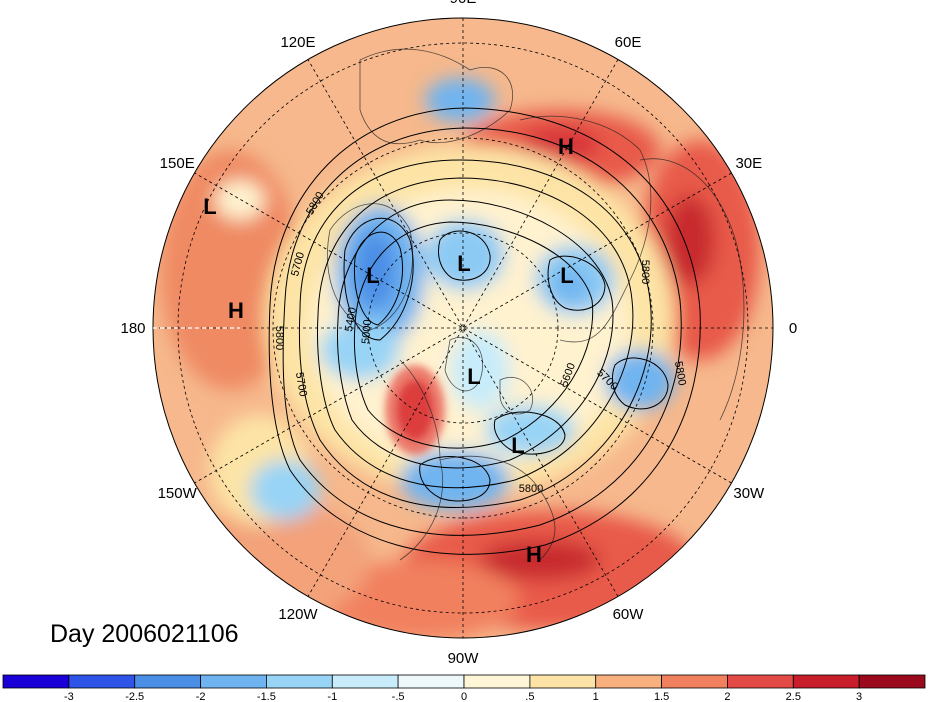 This screenshot has width=928, height=702. Describe the element at coordinates (464, 696) in the screenshot. I see `colorbar-tick-6: 0` at that location.